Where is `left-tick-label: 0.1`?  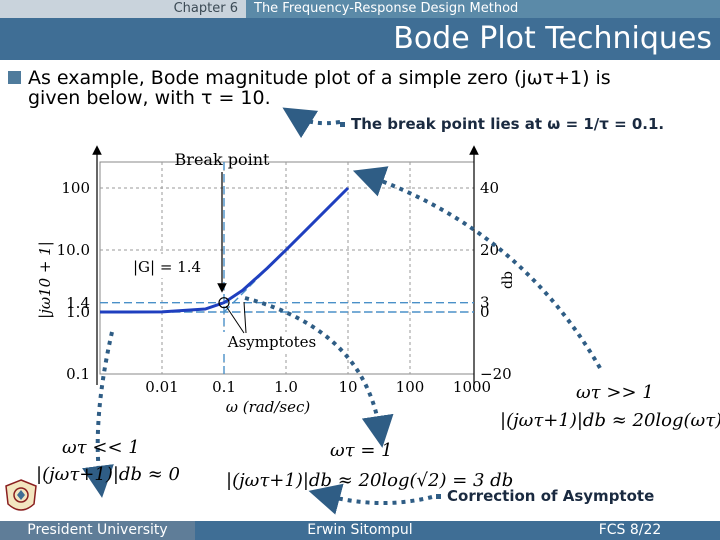
left-tick-label: 0.1 is located at coordinates (78, 374).